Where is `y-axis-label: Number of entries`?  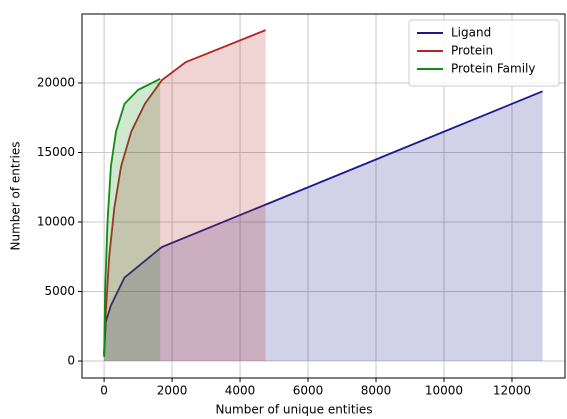
y-axis-label: Number of entries is located at coordinates (16, 196).